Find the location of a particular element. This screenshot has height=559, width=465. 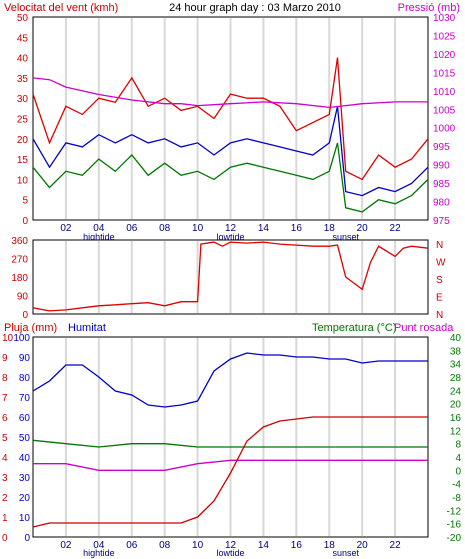

p3-temp-tick: -4 is located at coordinates (456, 485).